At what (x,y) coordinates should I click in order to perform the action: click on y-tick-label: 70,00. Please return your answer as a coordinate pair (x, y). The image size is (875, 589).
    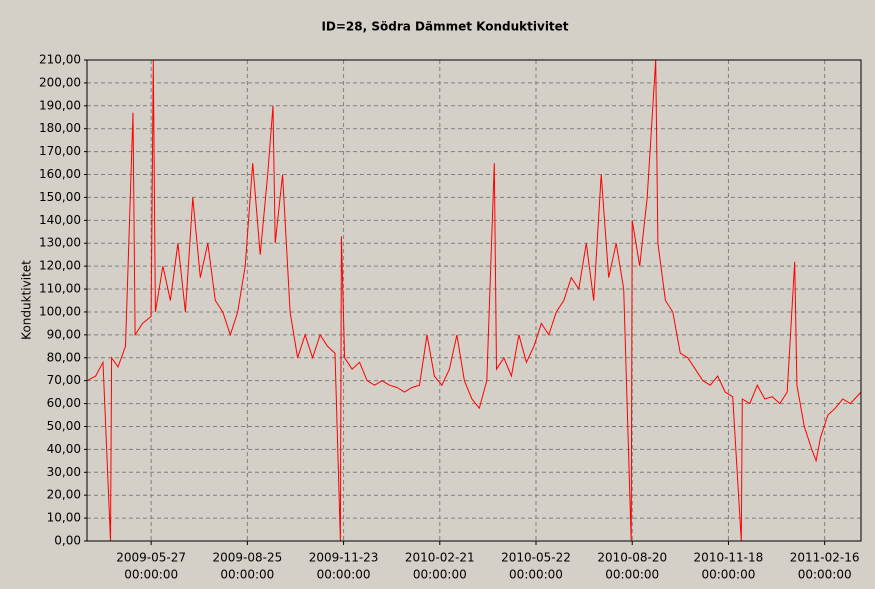
    Looking at the image, I should click on (64, 380).